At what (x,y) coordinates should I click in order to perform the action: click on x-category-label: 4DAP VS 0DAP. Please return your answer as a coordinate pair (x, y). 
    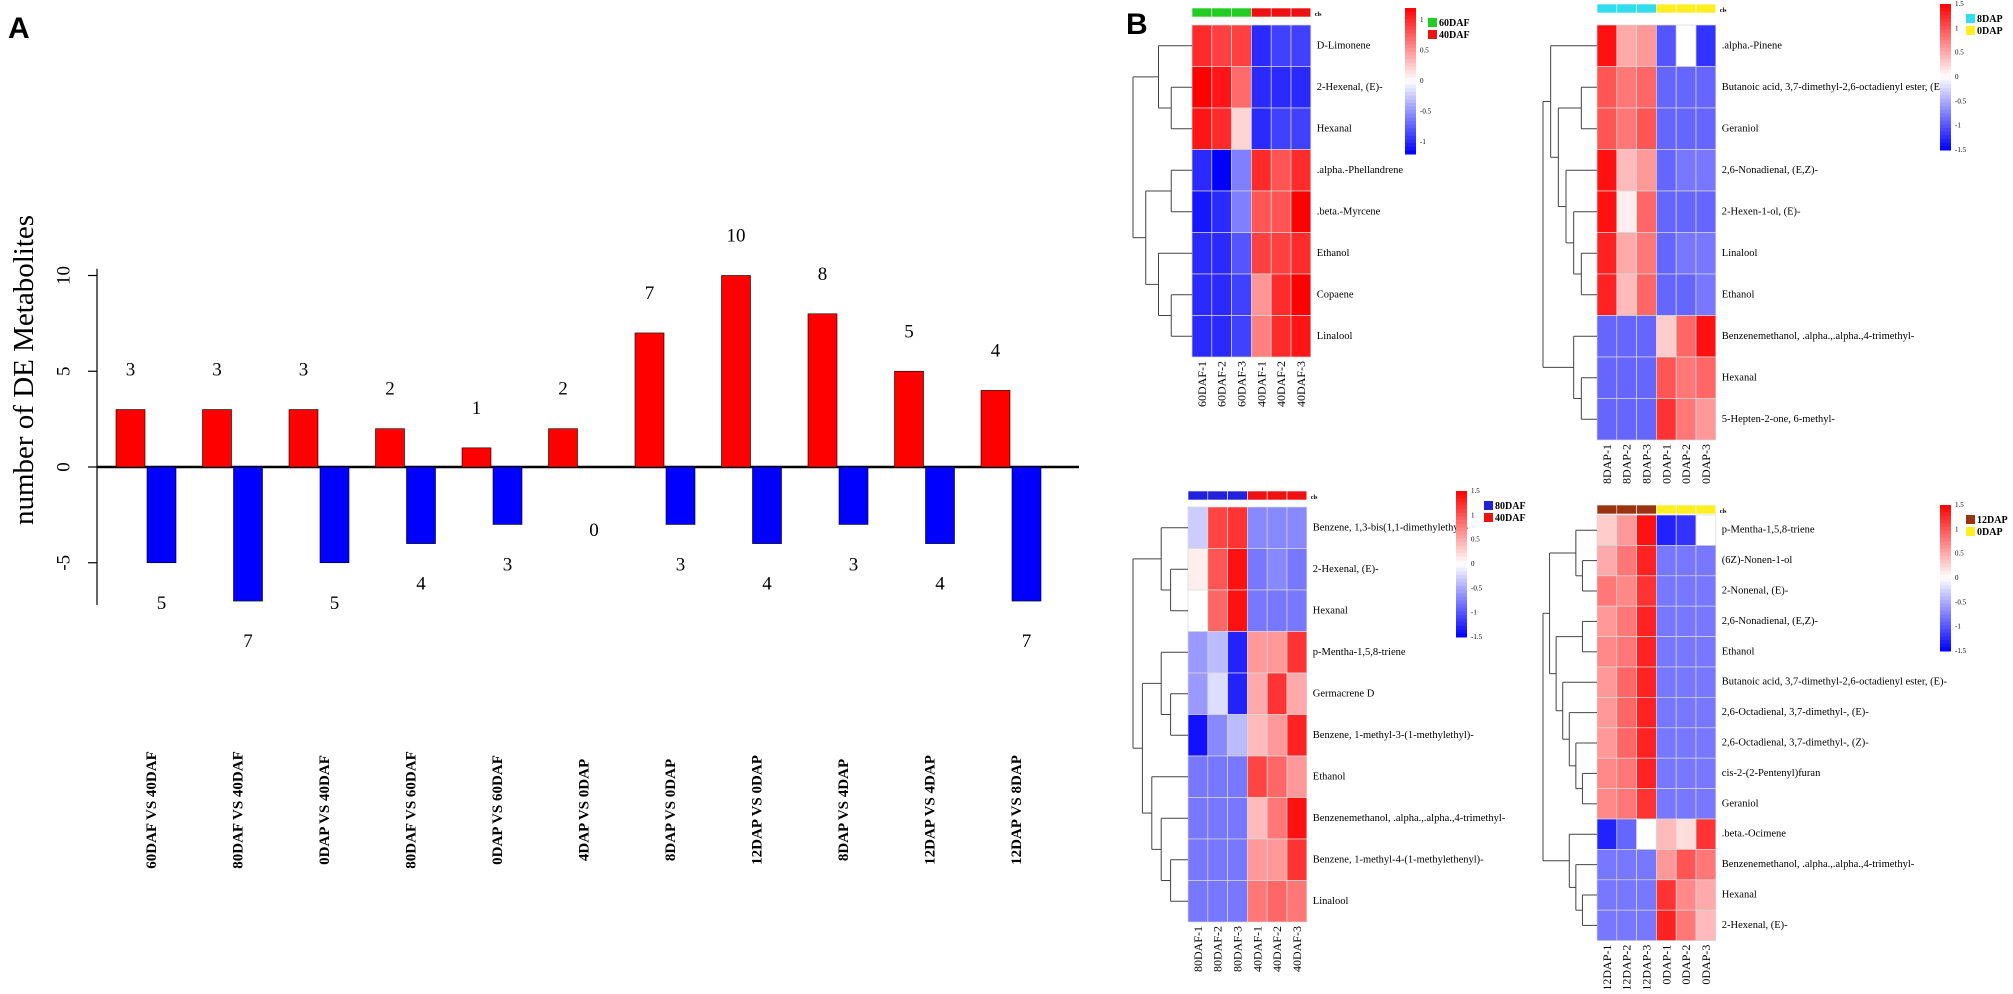
    Looking at the image, I should click on (585, 810).